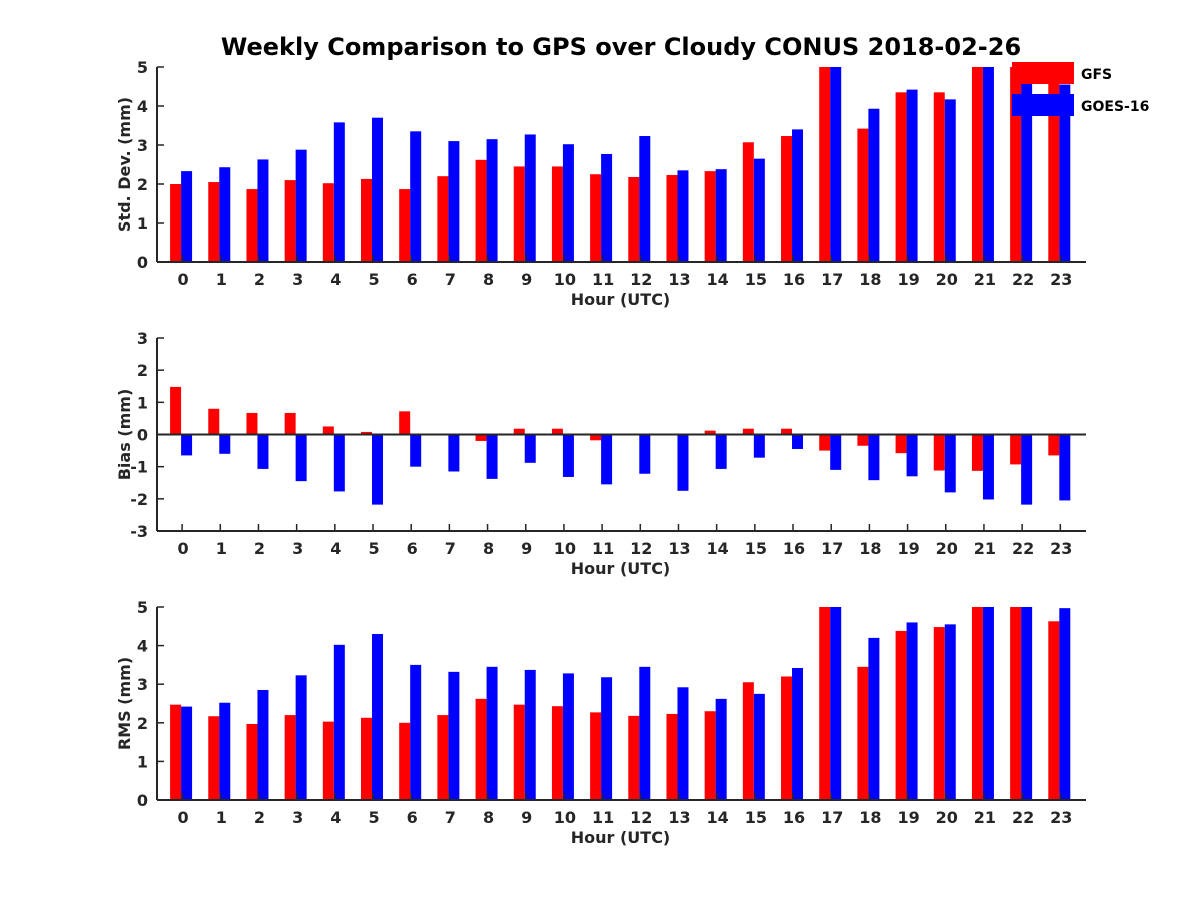  What do you see at coordinates (621, 837) in the screenshot?
I see `x-axis-label-rms: Hour (UTC)` at bounding box center [621, 837].